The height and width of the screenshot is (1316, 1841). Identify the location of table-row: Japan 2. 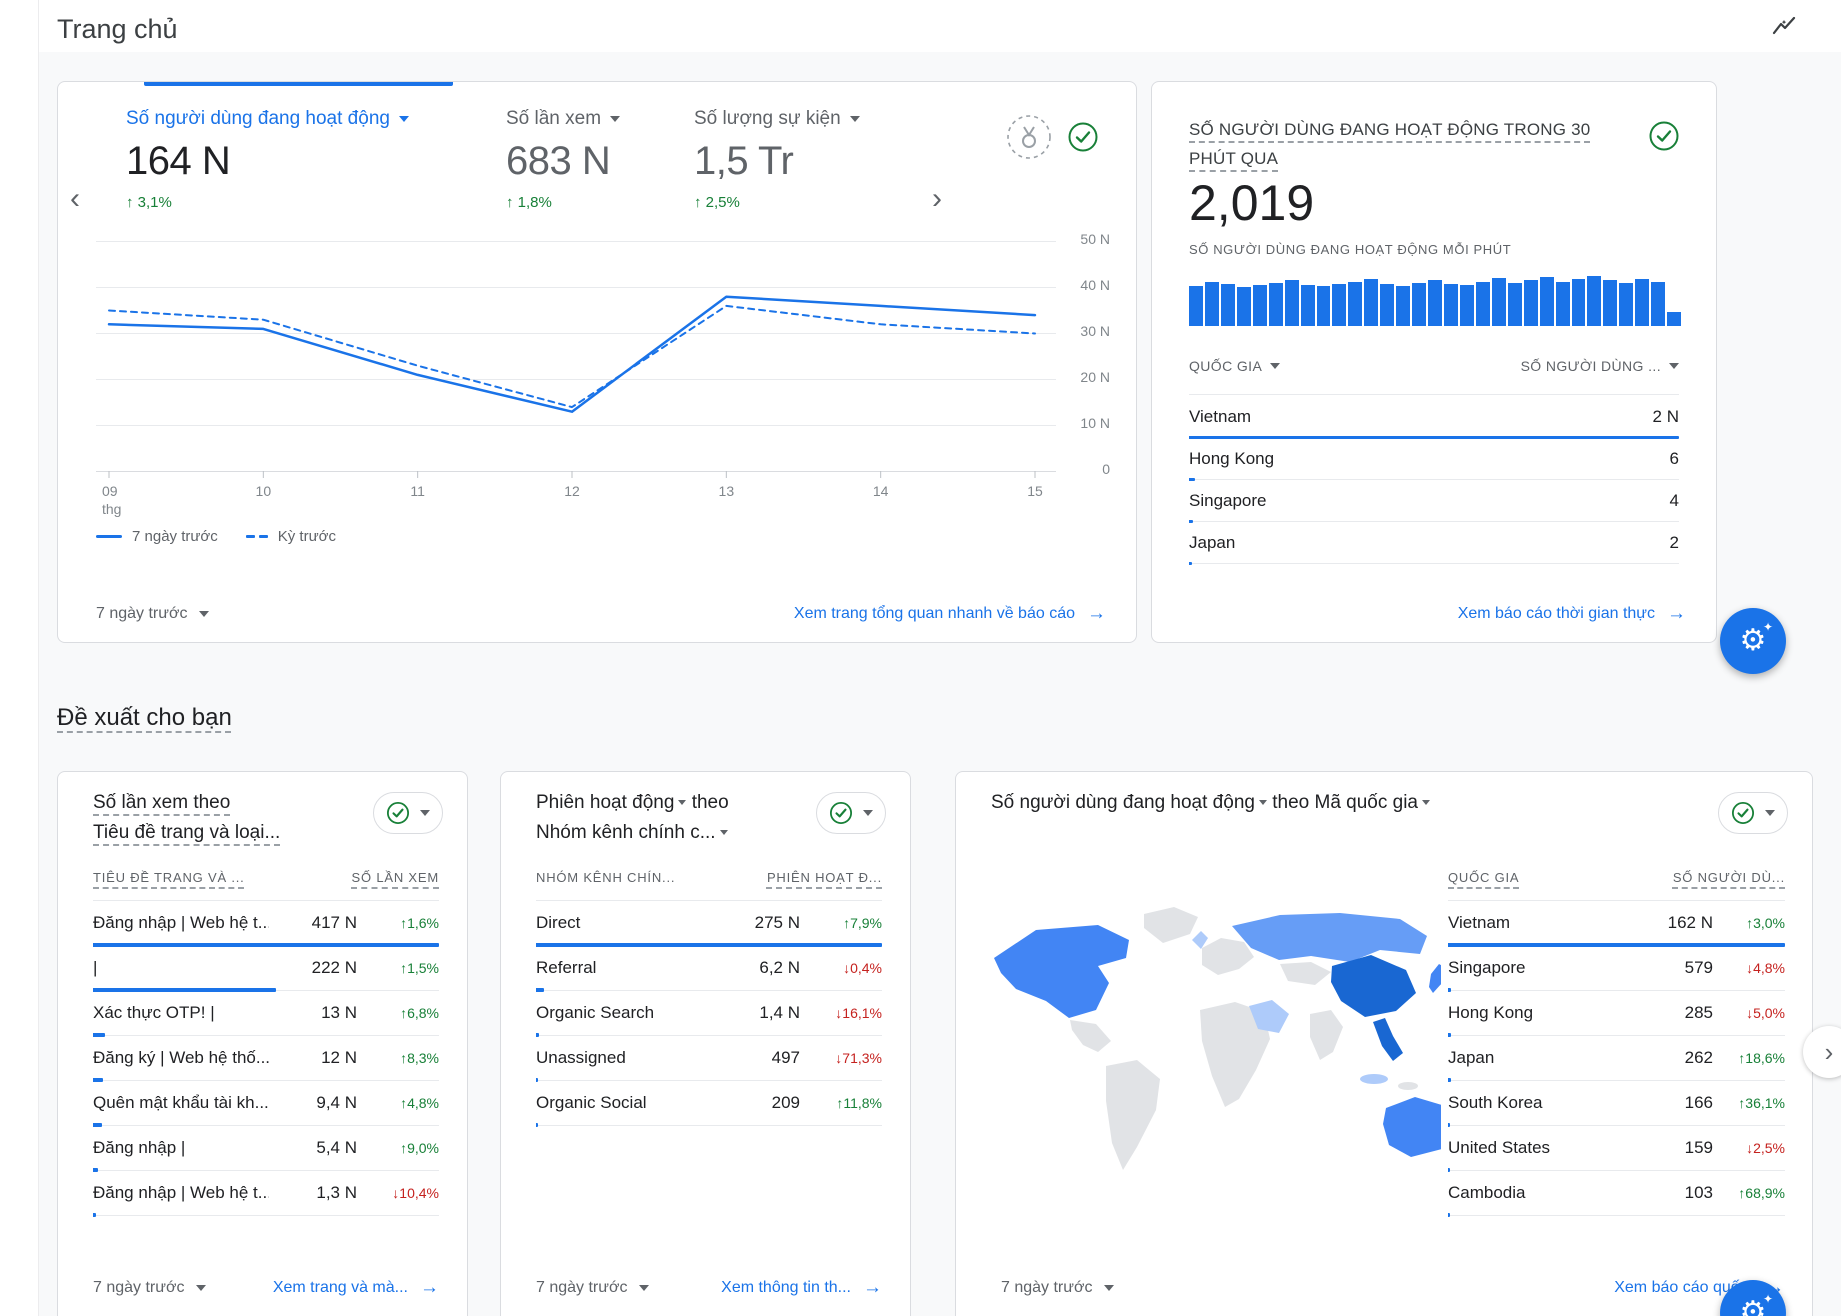
(1434, 543).